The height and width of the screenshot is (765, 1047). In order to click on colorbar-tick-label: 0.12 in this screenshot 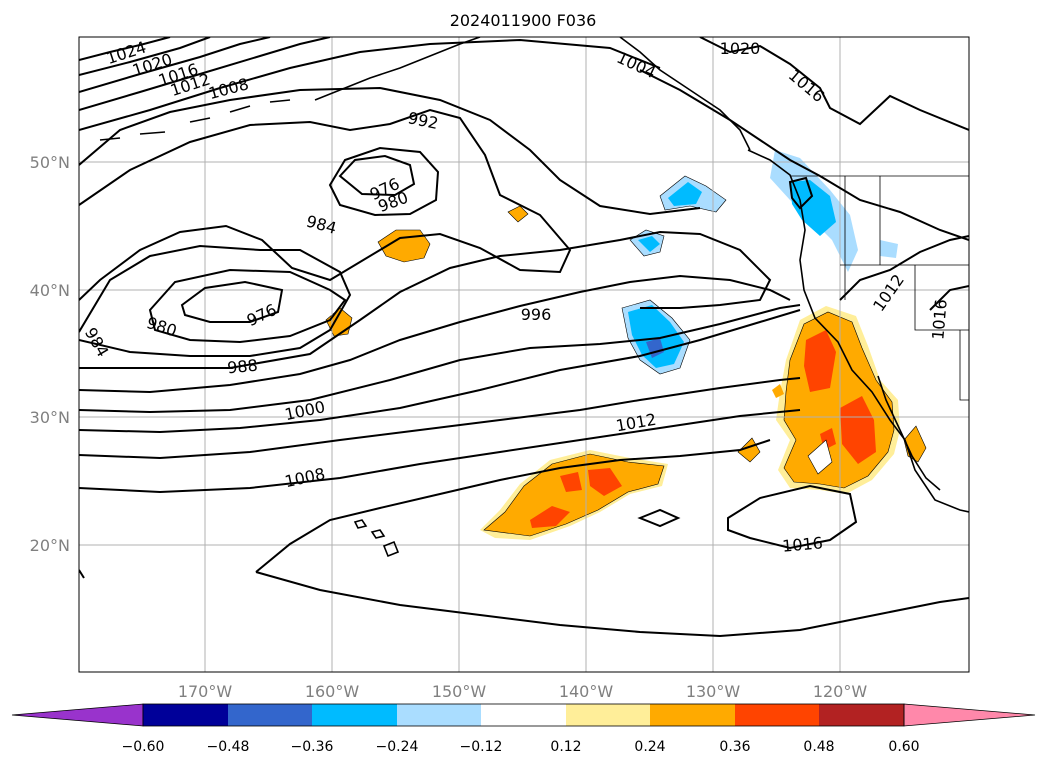, I will do `click(565, 747)`.